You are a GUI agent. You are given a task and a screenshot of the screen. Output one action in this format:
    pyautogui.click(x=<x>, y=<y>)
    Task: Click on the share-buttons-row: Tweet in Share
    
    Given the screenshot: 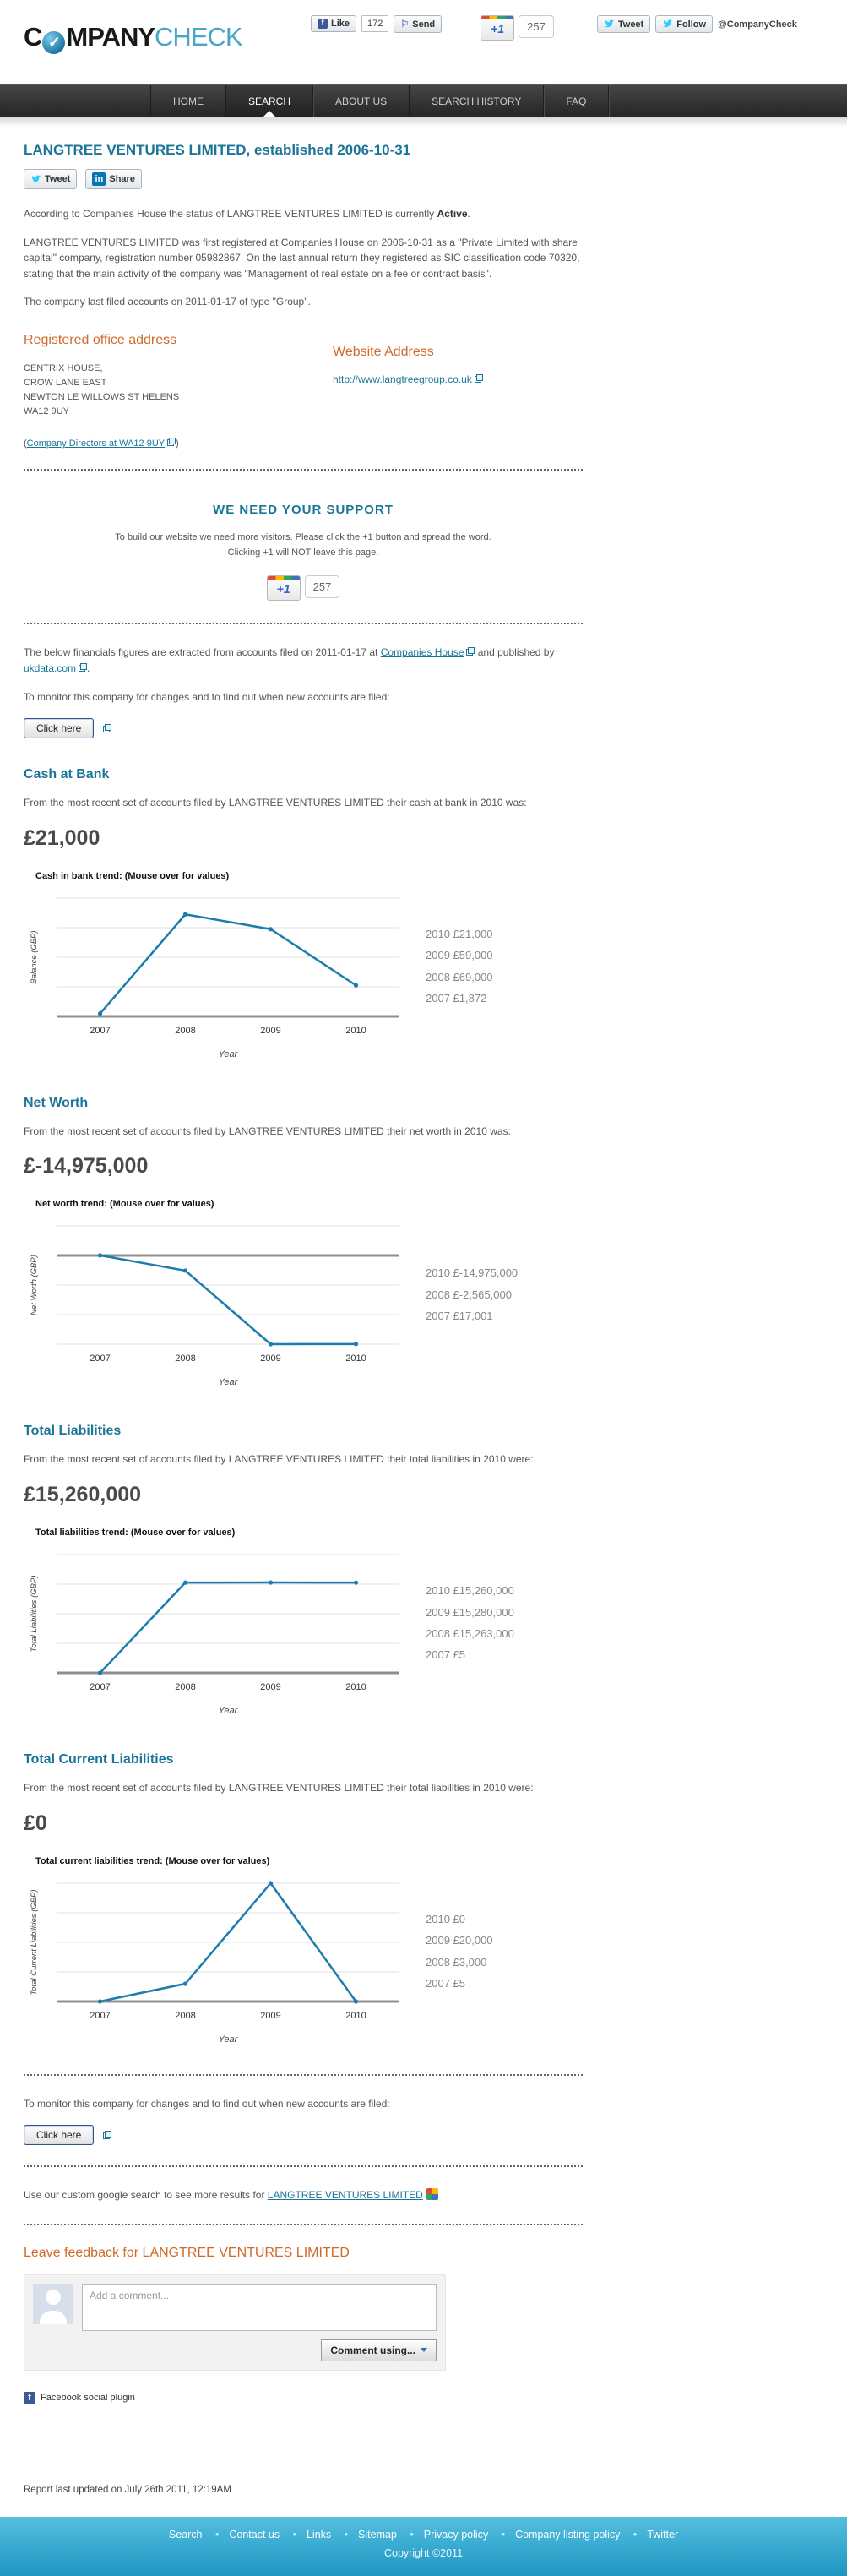 What is the action you would take?
    pyautogui.click(x=303, y=179)
    